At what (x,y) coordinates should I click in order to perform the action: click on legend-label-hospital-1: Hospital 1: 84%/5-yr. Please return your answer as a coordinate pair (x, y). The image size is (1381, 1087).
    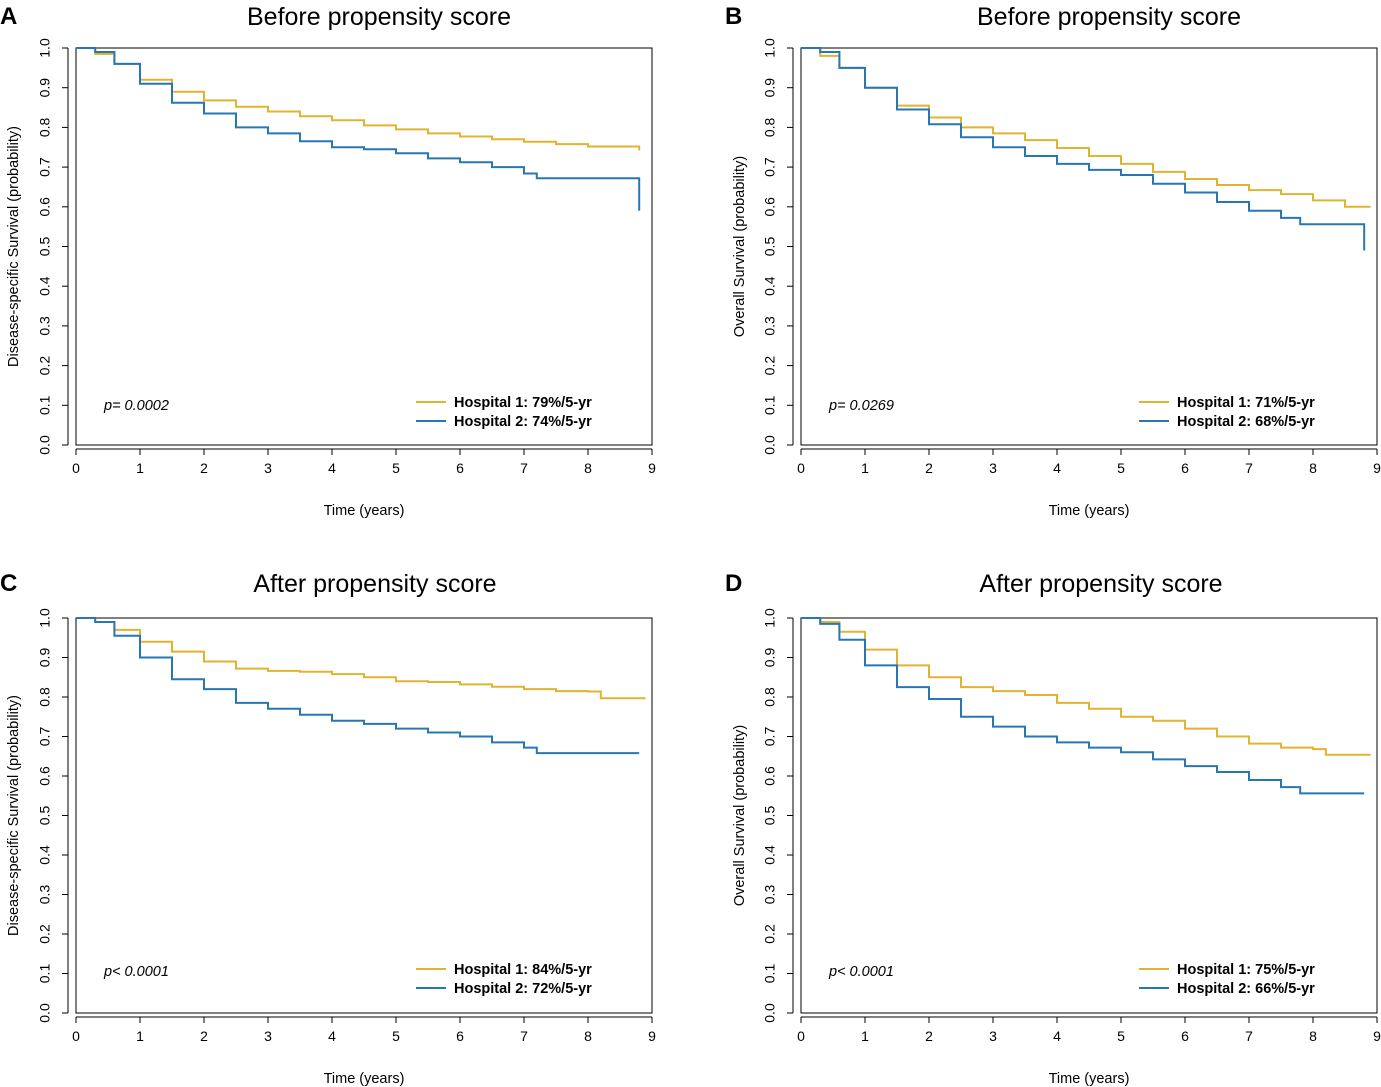
    Looking at the image, I should click on (523, 970).